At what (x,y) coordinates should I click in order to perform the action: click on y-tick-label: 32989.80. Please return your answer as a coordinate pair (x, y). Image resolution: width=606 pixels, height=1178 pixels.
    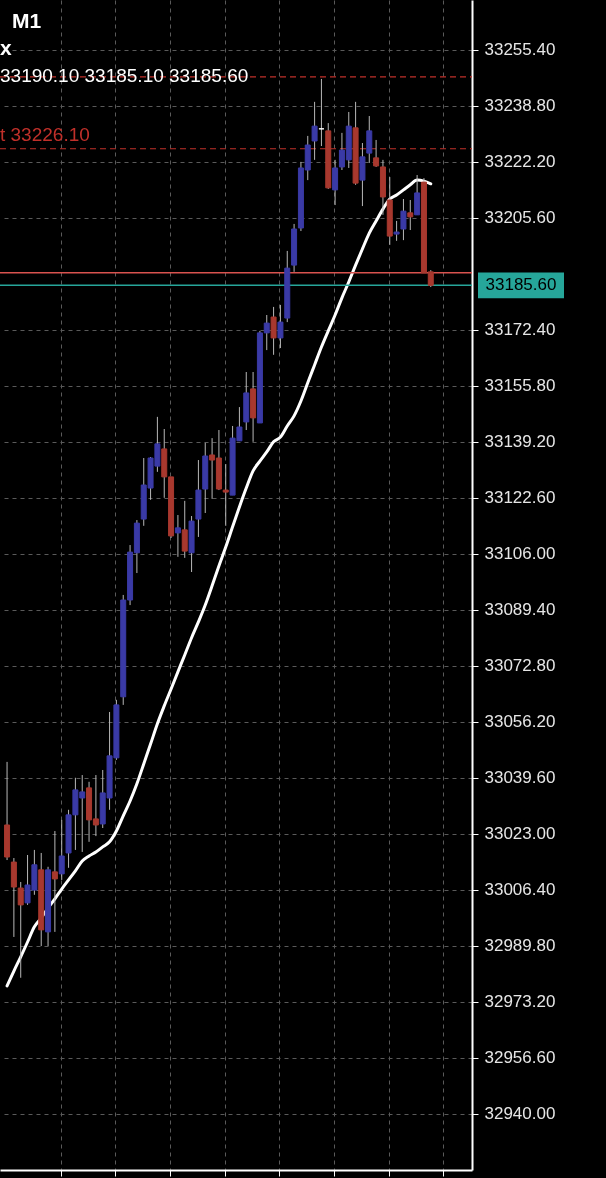
    Looking at the image, I should click on (520, 946).